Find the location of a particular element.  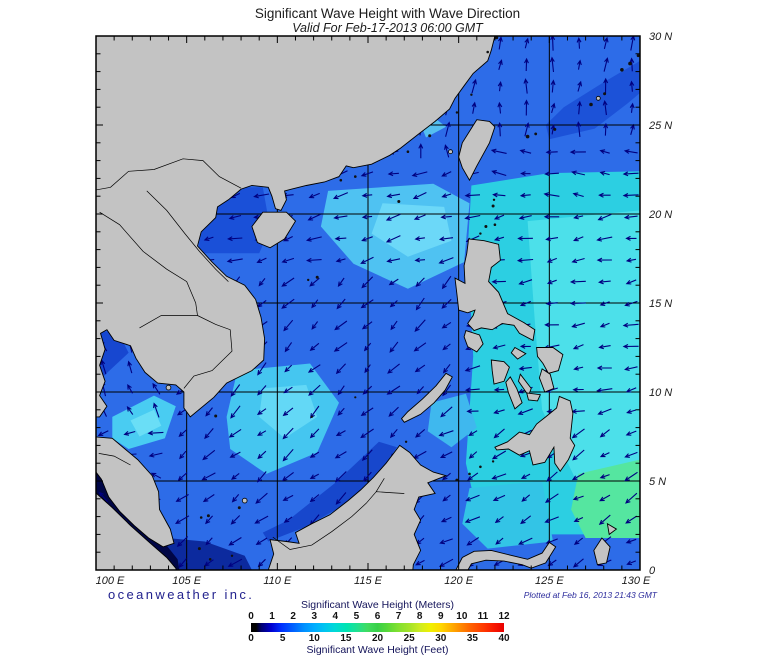

sea-region-borneo-coastal-low is located at coordinates (329, 491).